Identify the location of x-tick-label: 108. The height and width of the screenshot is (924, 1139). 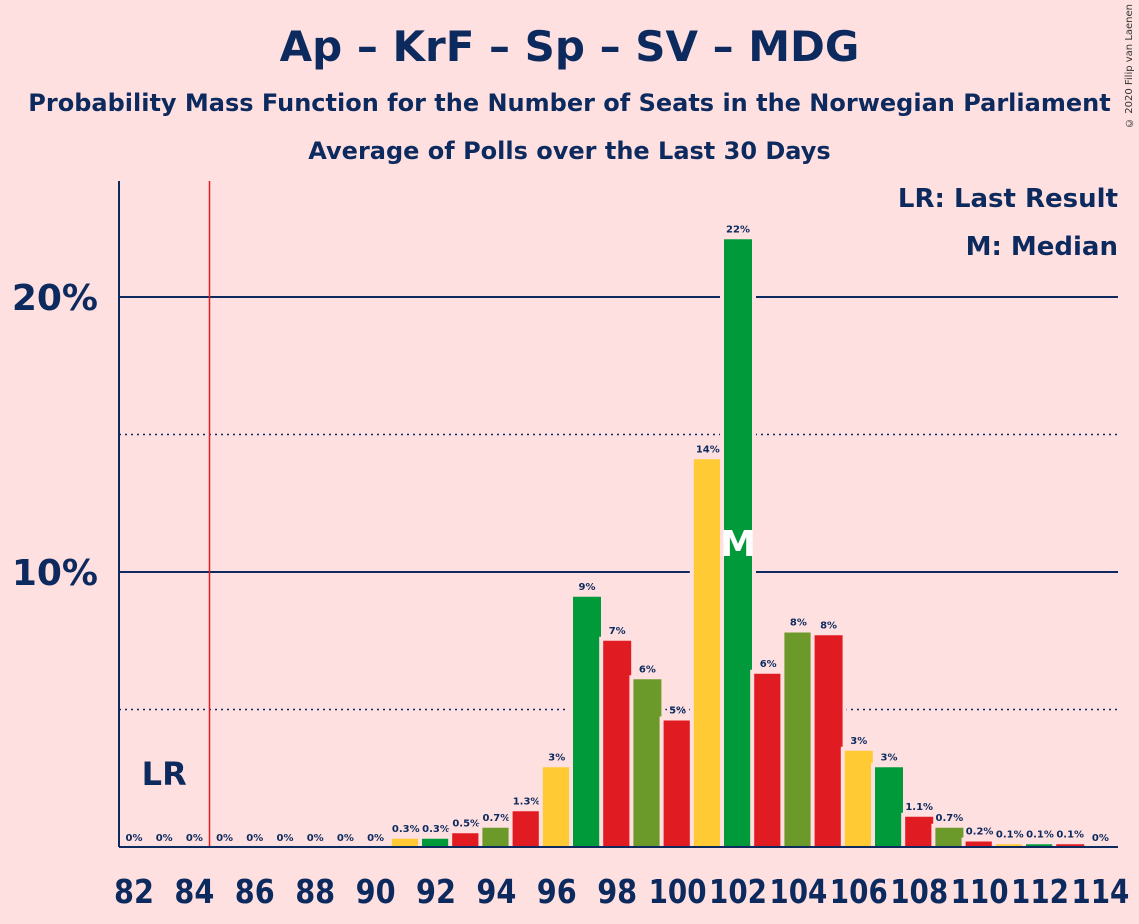
(919, 891).